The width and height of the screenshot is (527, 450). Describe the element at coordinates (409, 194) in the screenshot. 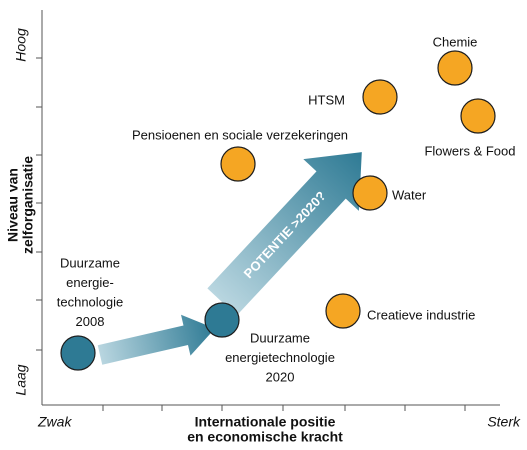

I see `node-label: Water` at that location.